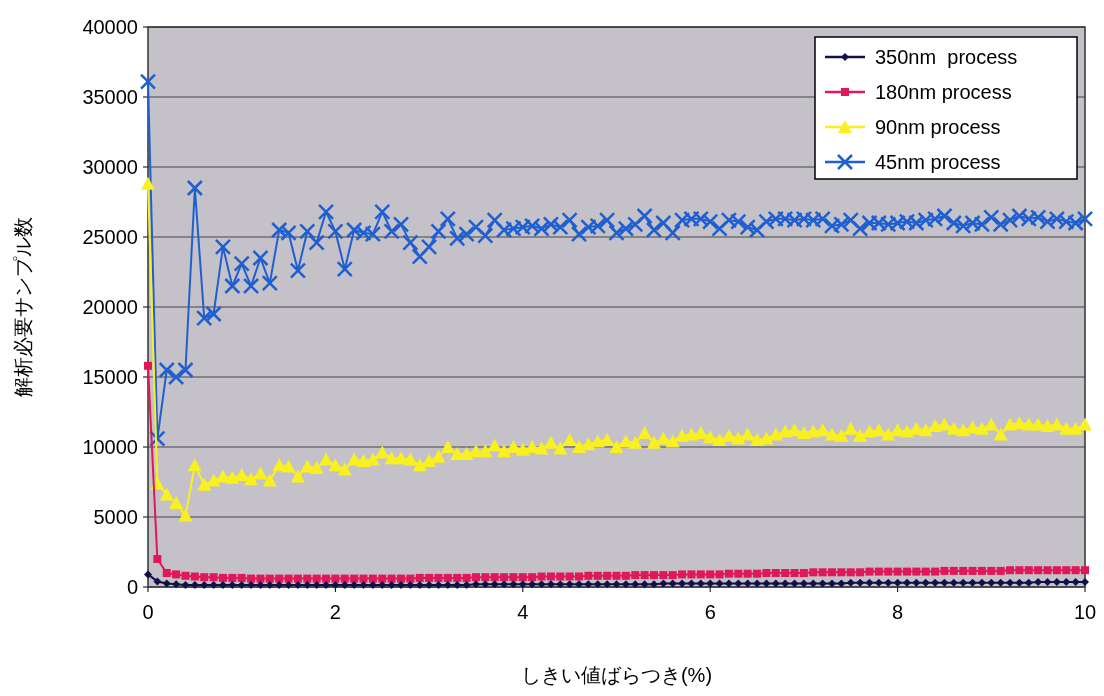 This screenshot has height=696, width=1104. Describe the element at coordinates (110, 237) in the screenshot. I see `y-tick-label: 25000` at that location.